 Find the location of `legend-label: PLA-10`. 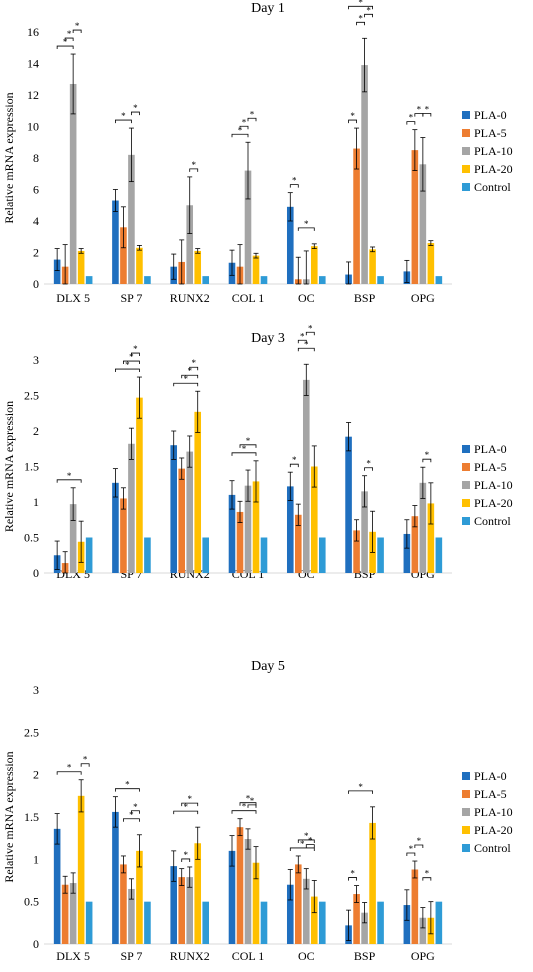

legend-label: PLA-10 is located at coordinates (493, 151).